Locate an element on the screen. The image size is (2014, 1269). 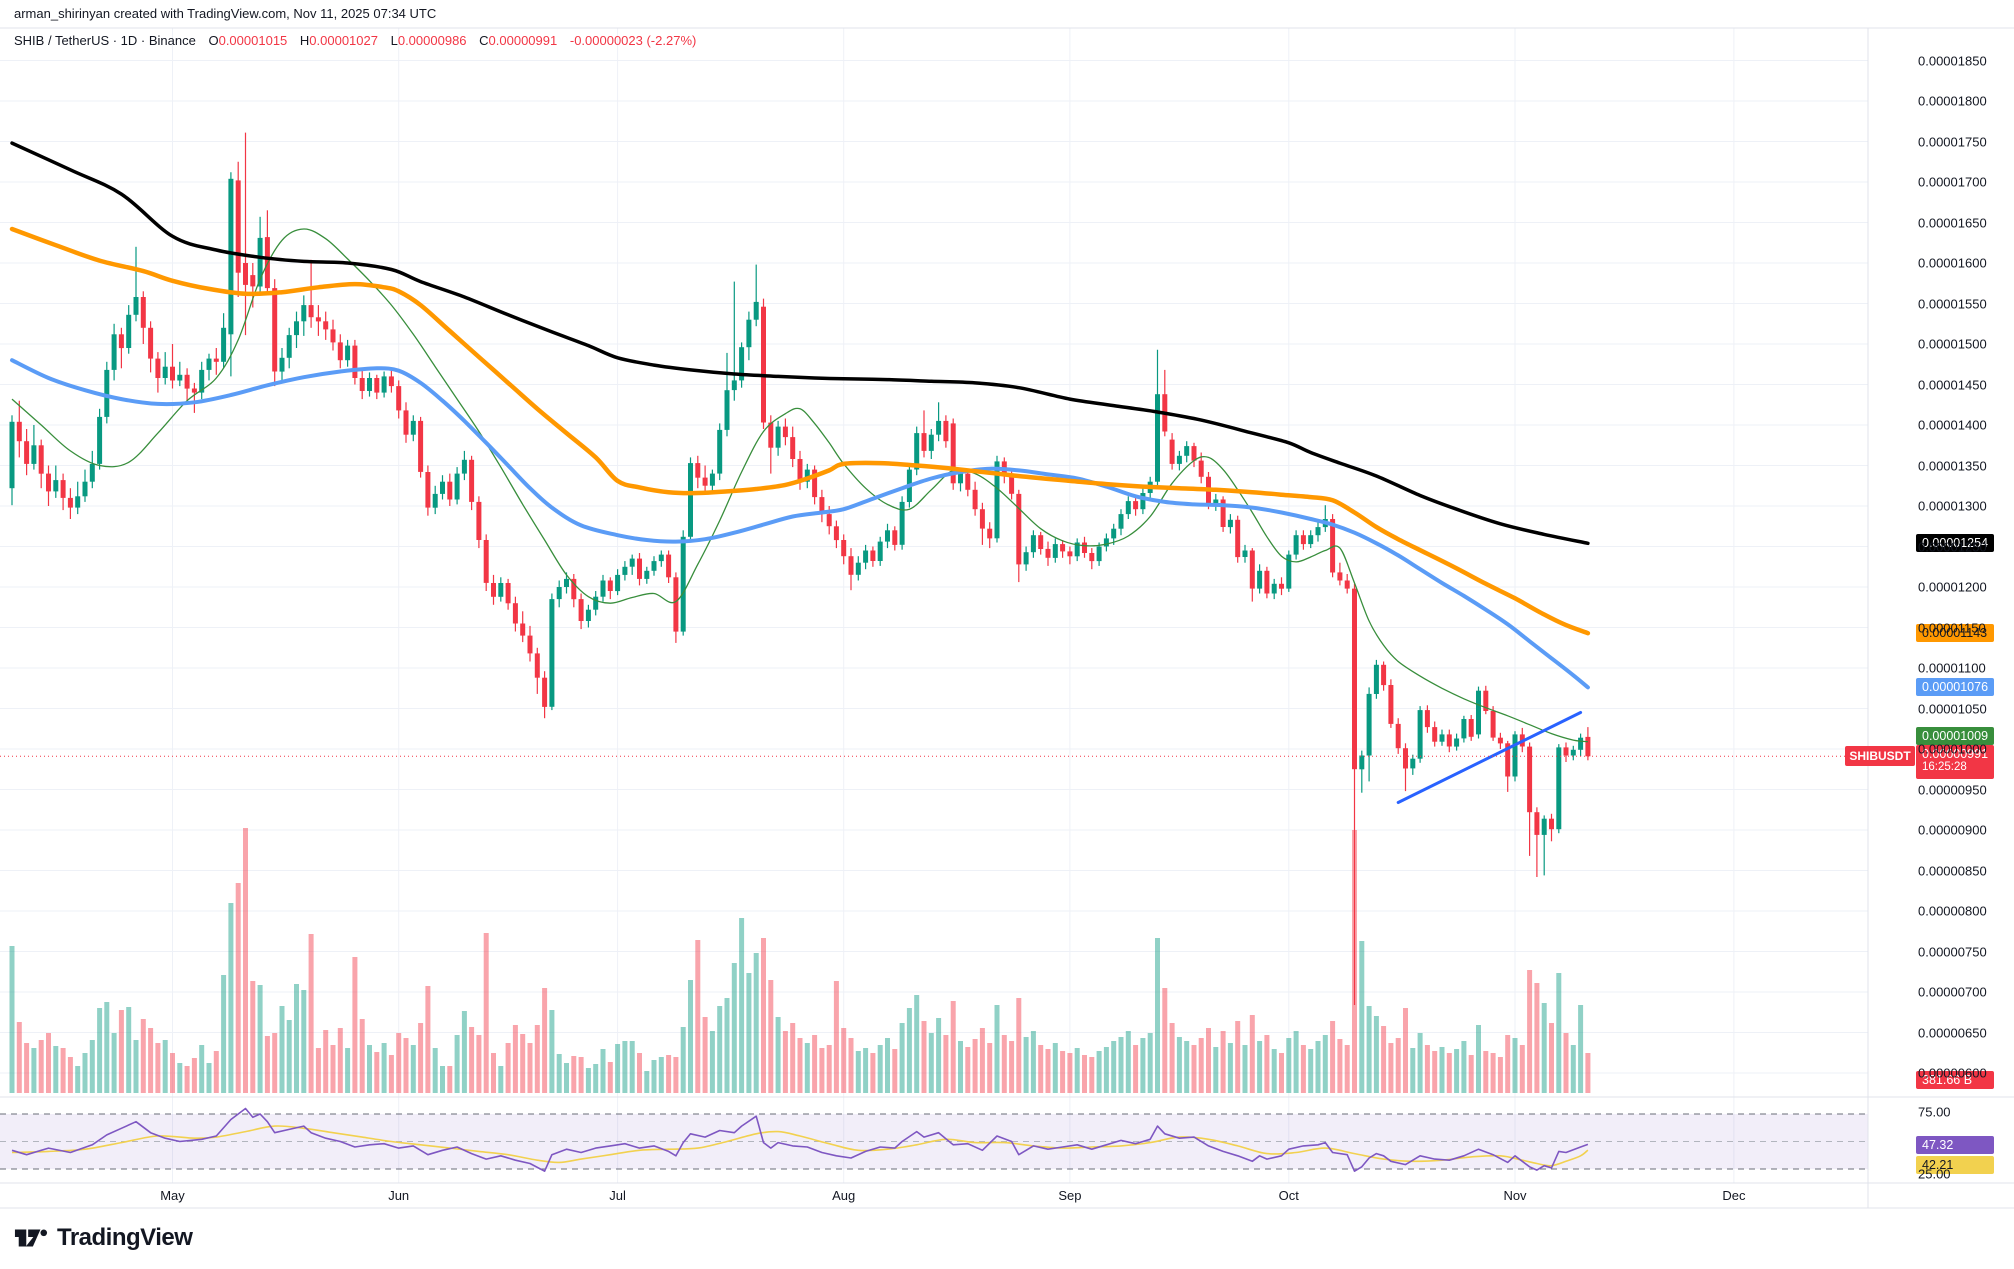
symbol-price-tag: SHIBUSDT is located at coordinates (1880, 756).